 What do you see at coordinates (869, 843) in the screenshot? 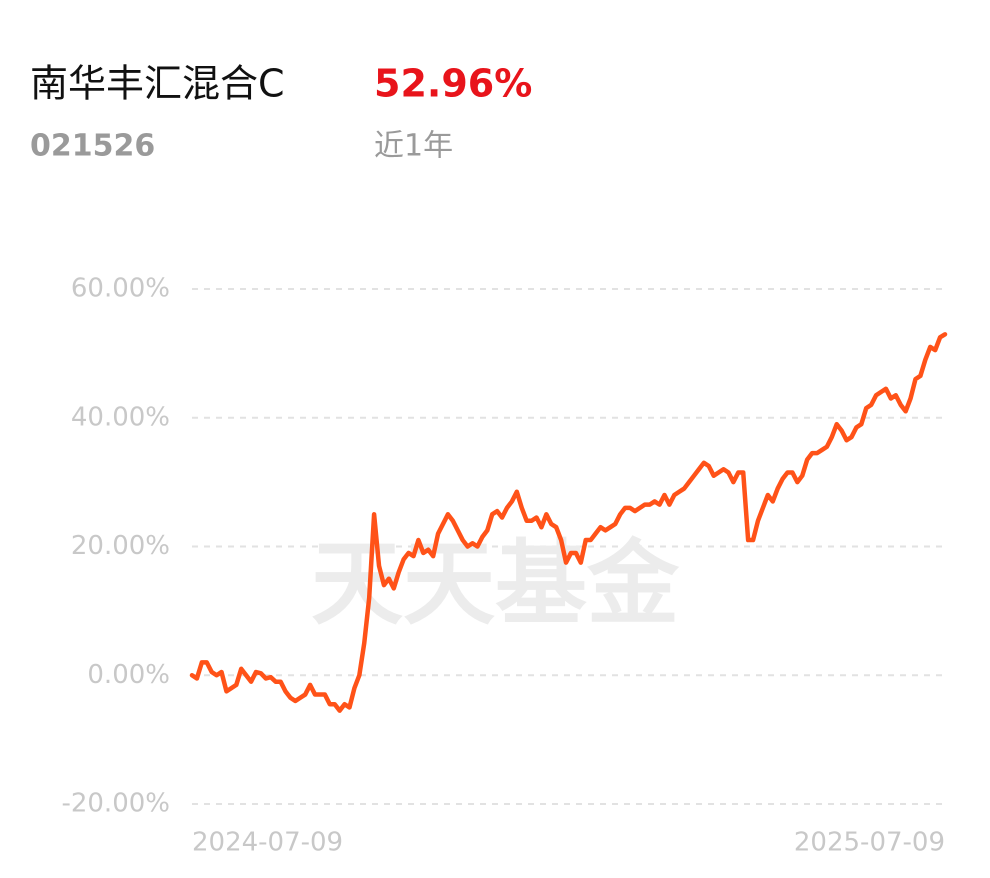
I see `x-tick-label: 2025-07-09` at bounding box center [869, 843].